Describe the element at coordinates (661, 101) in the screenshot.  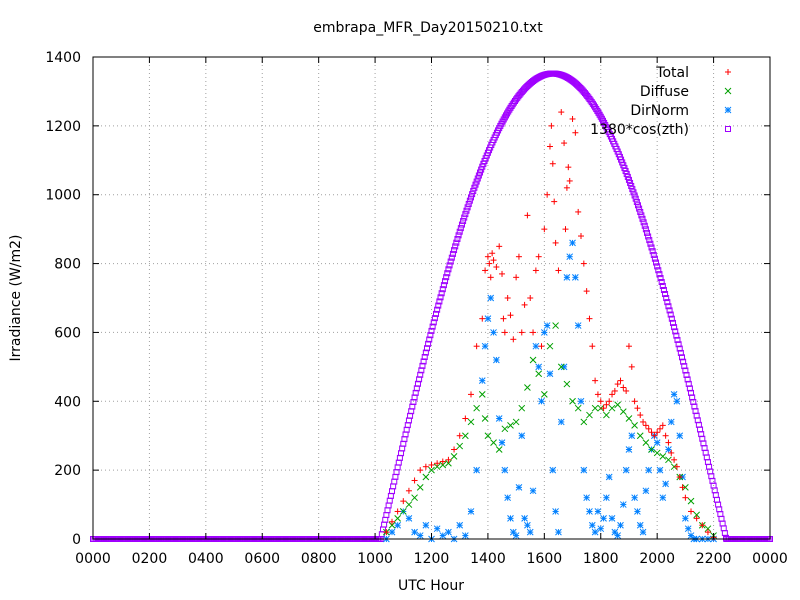
I see `legend: Total Diffuse DirNorm 1380*cos(zth)` at that location.